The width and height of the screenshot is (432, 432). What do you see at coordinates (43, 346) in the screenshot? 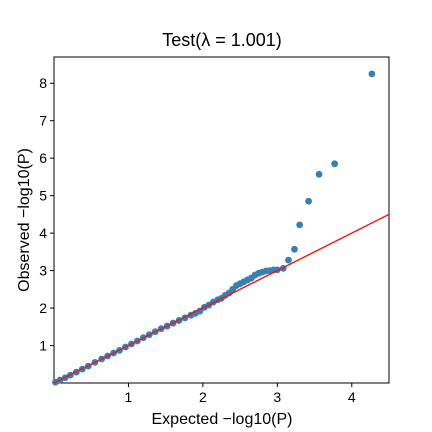
I see `y-tick-label: 1` at bounding box center [43, 346].